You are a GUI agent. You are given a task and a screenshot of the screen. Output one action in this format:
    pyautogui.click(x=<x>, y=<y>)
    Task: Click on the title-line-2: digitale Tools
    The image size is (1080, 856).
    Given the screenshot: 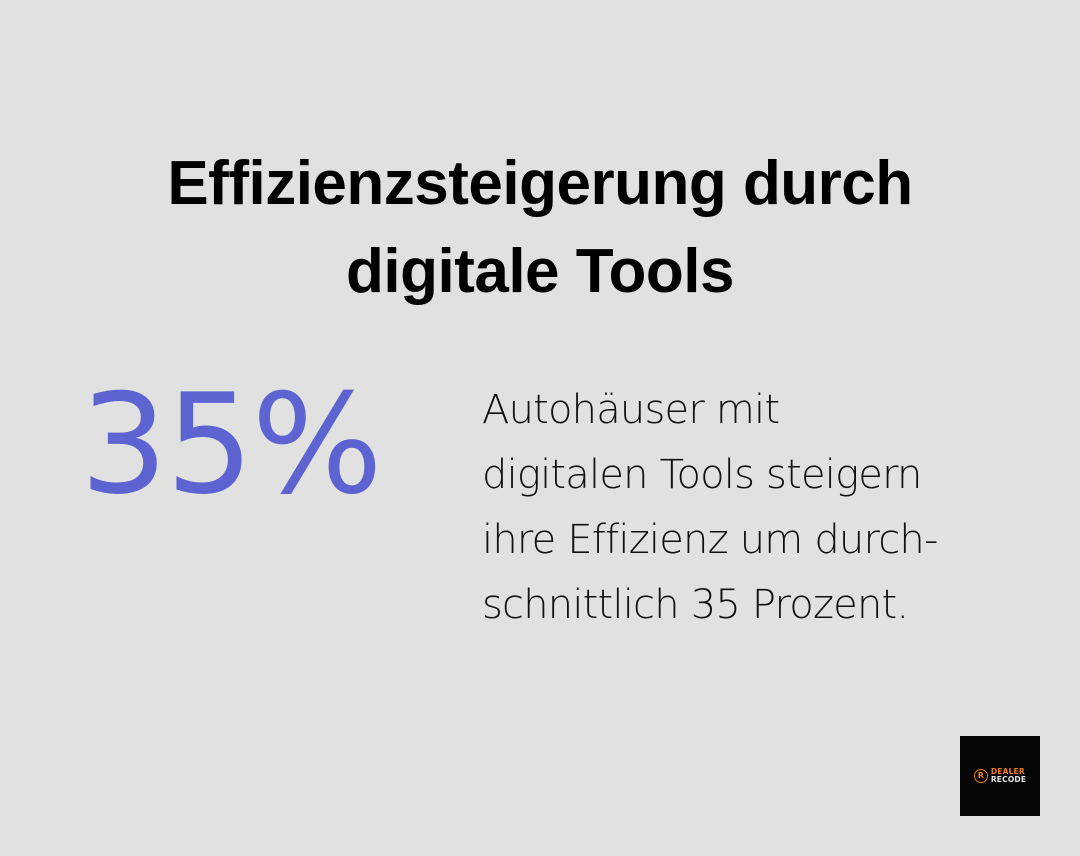 What is the action you would take?
    pyautogui.click(x=540, y=271)
    